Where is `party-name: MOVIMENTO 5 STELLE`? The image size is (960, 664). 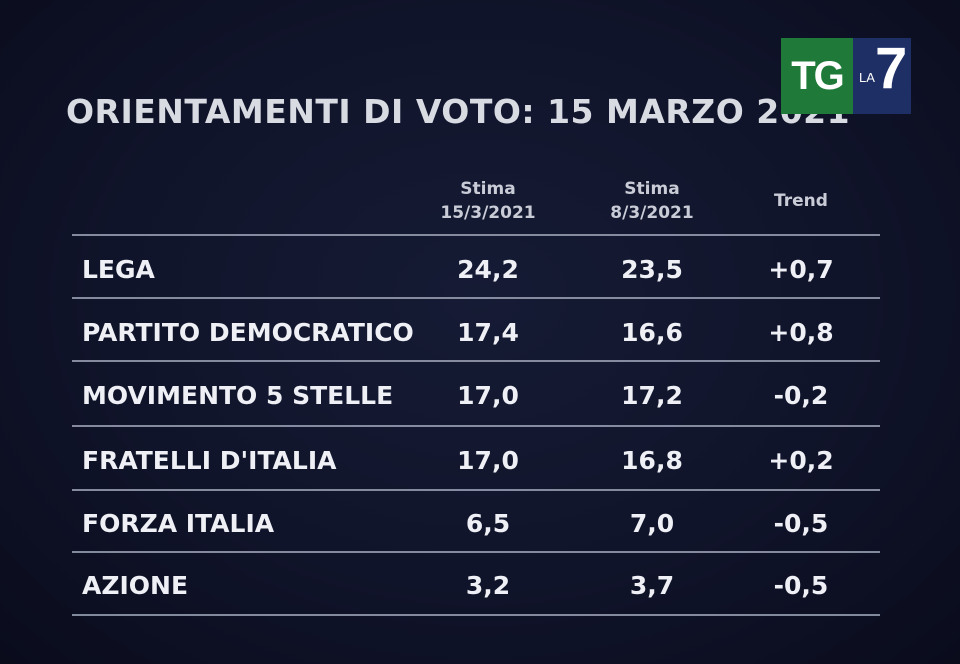 party-name: MOVIMENTO 5 STELLE is located at coordinates (238, 395).